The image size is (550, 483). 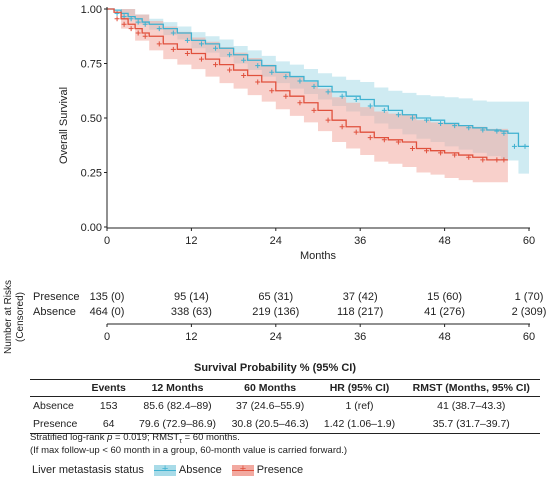 I want to click on y-tick-label: 0.50, so click(x=91, y=119).